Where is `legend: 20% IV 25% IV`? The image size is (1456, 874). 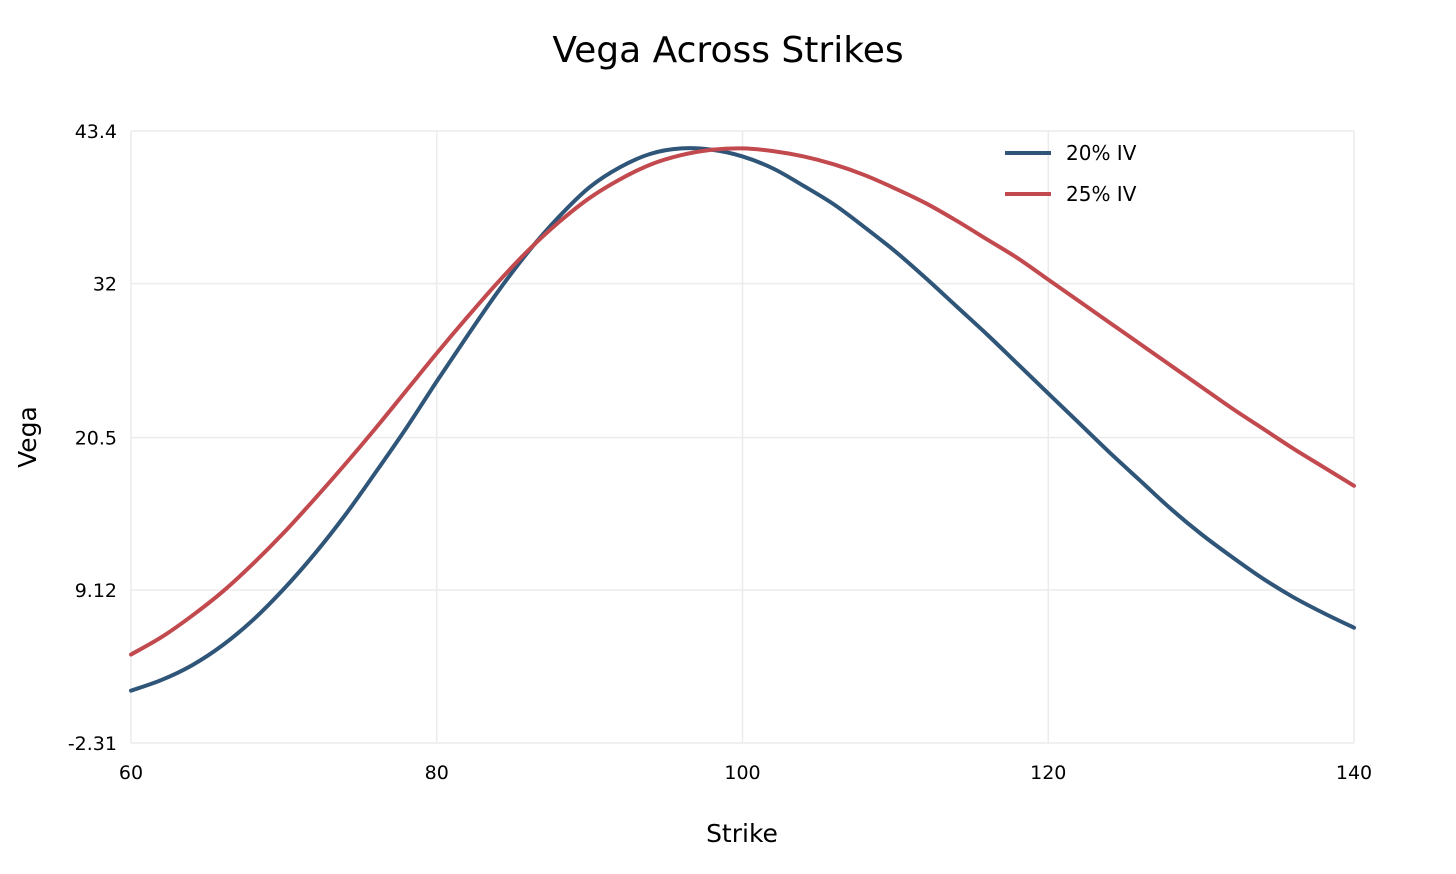 legend: 20% IV 25% IV is located at coordinates (1071, 173).